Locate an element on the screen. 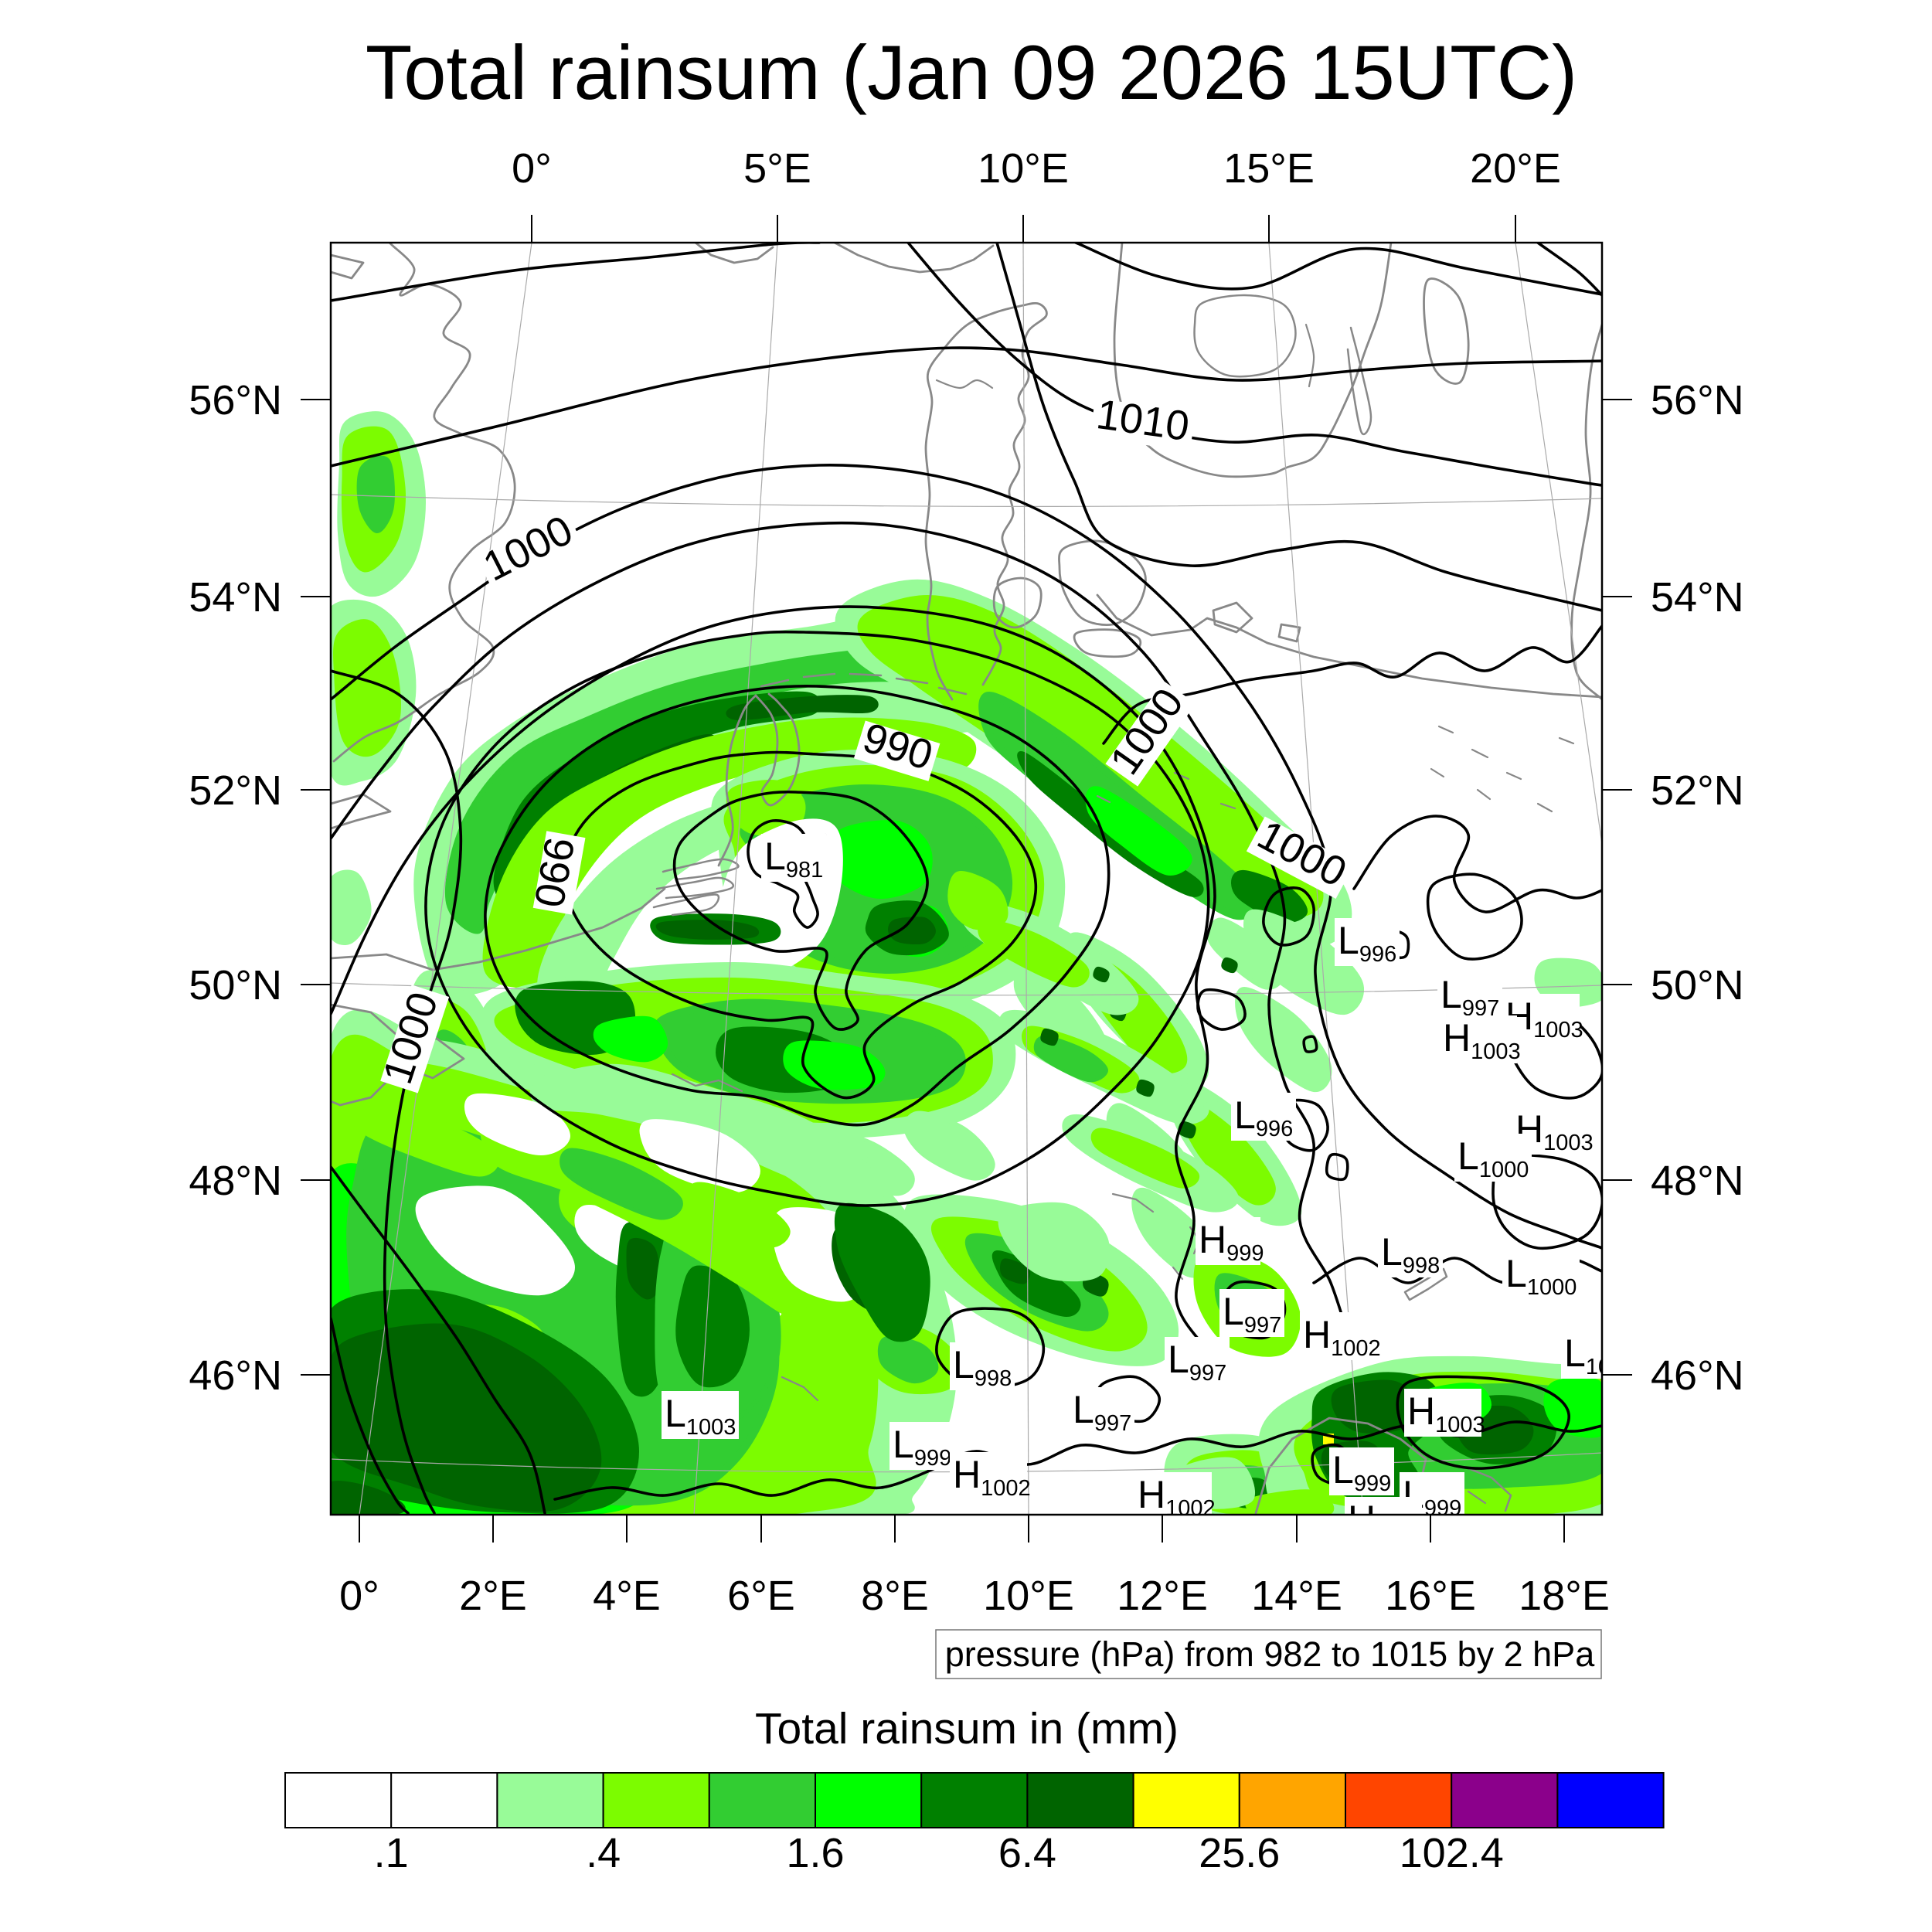  svg-text: 2°E is located at coordinates (493, 1596).